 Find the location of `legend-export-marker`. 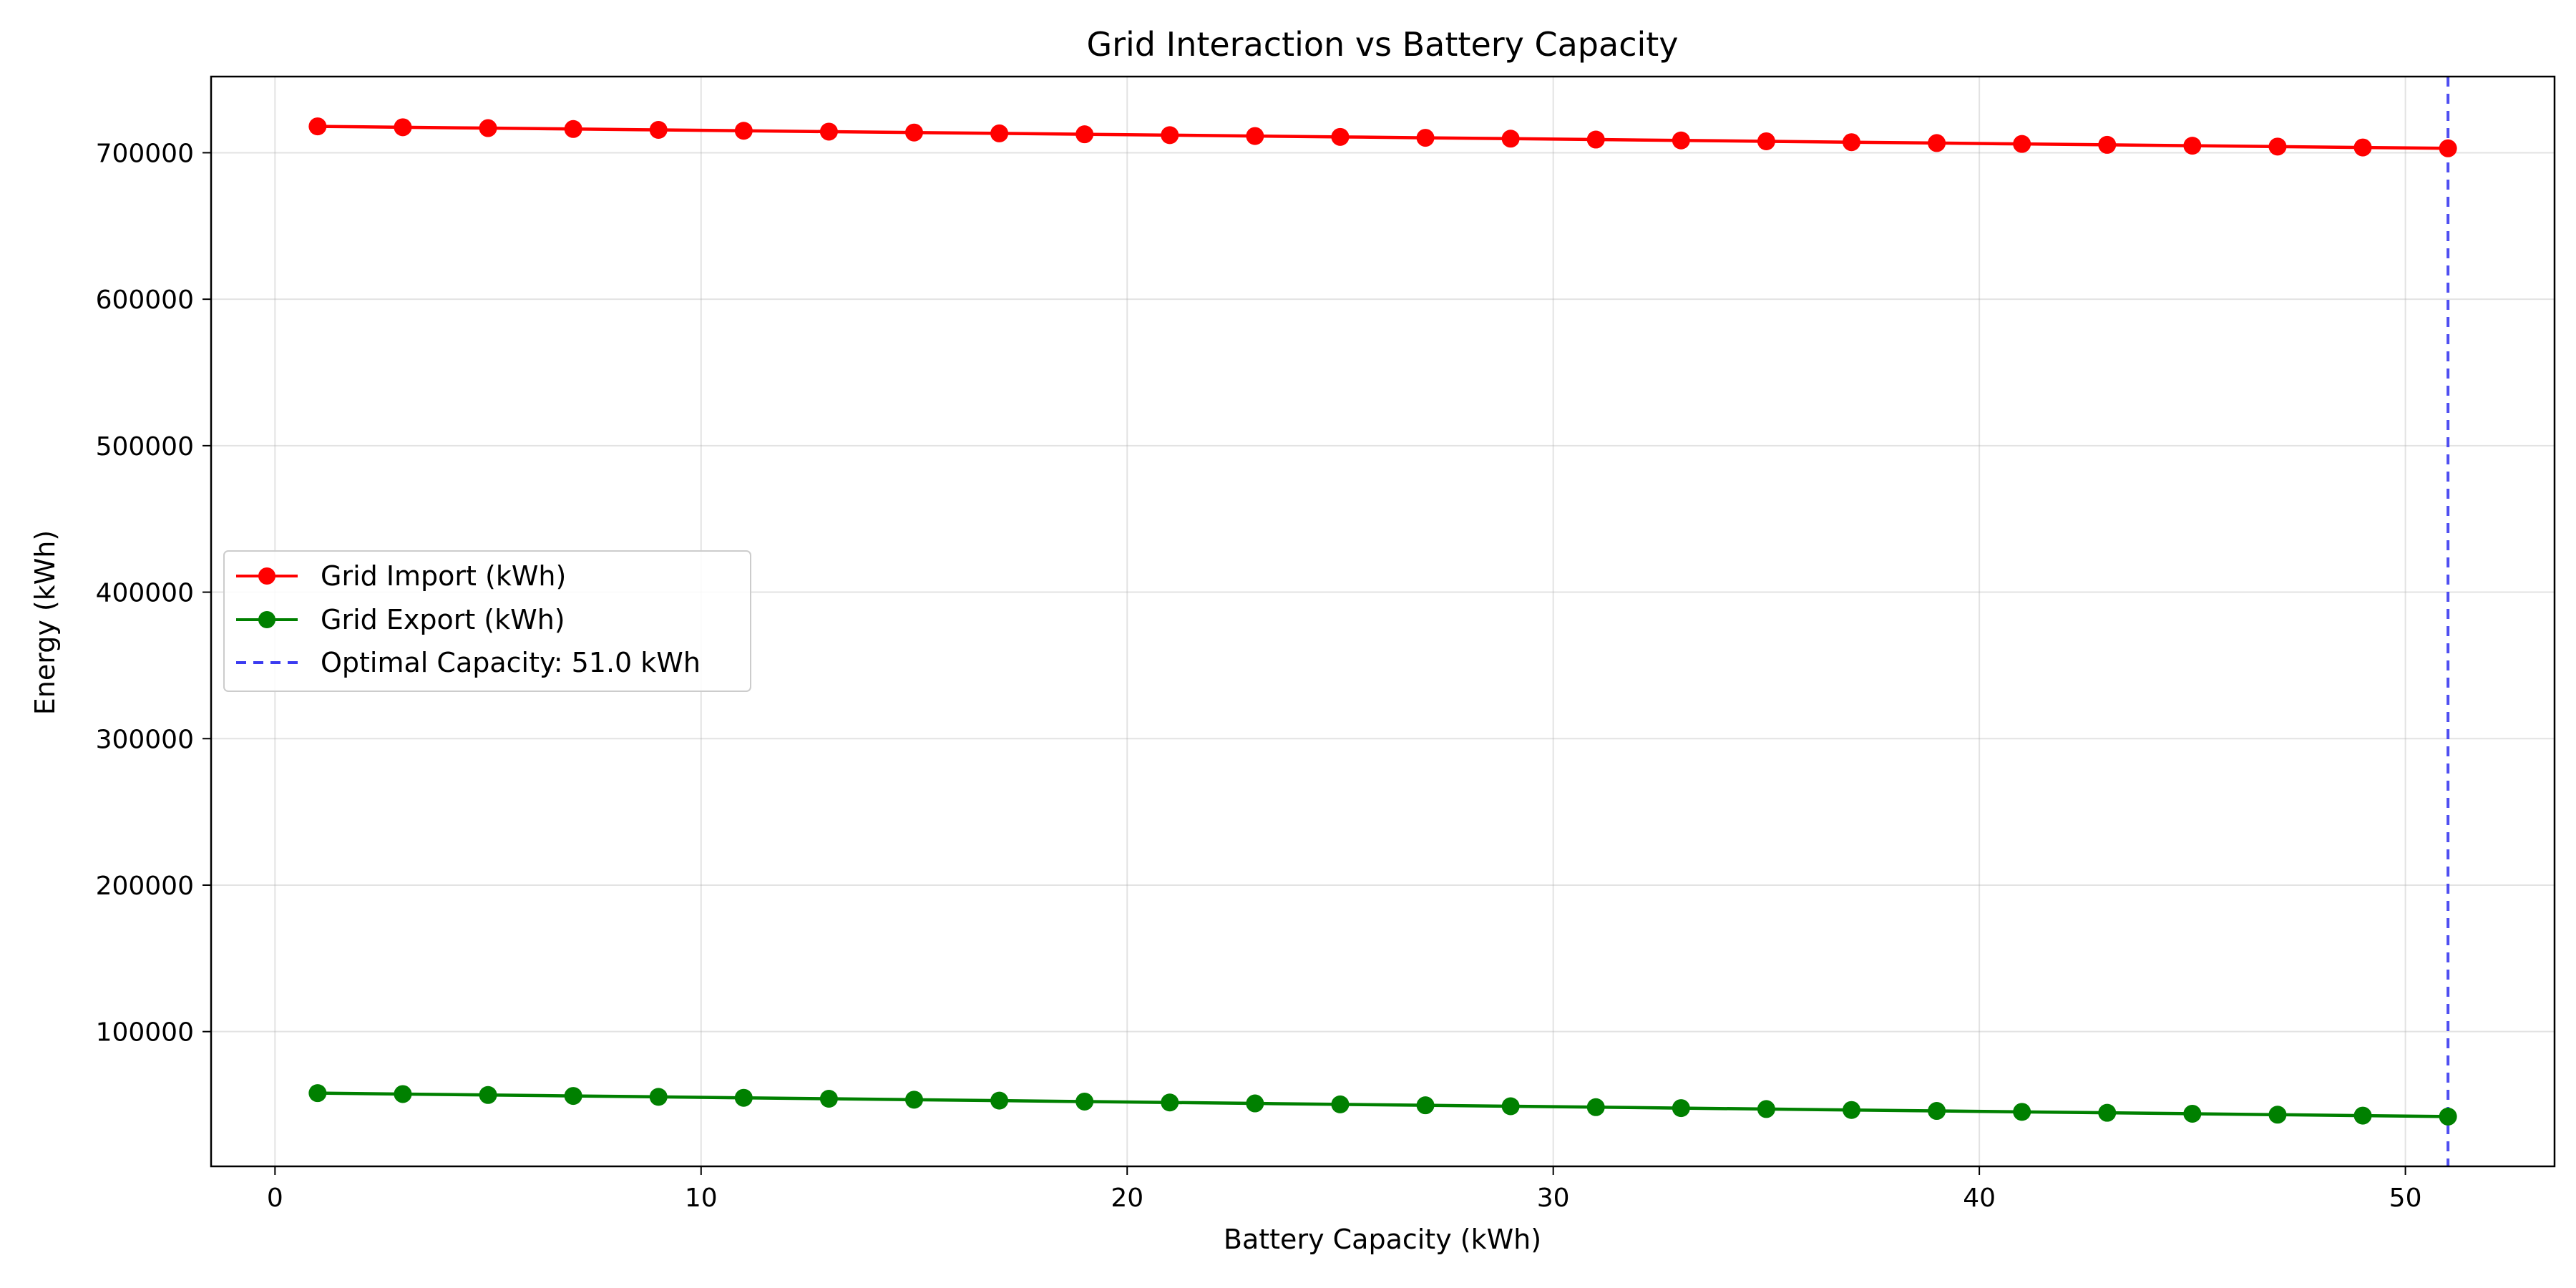

legend-export-marker is located at coordinates (266, 619).